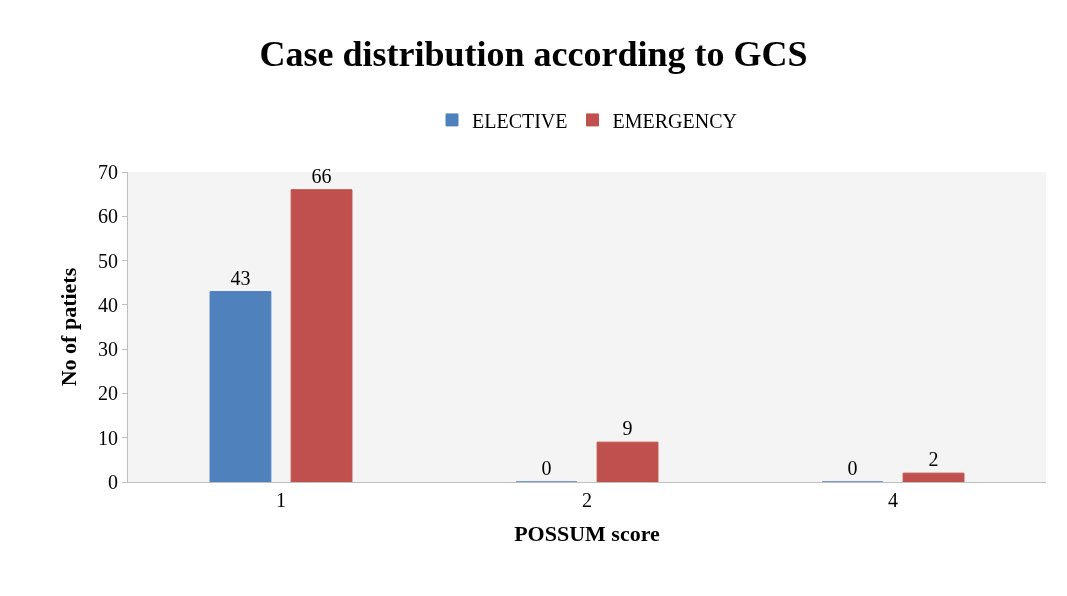  Describe the element at coordinates (108, 393) in the screenshot. I see `y-tick-label: 20` at that location.